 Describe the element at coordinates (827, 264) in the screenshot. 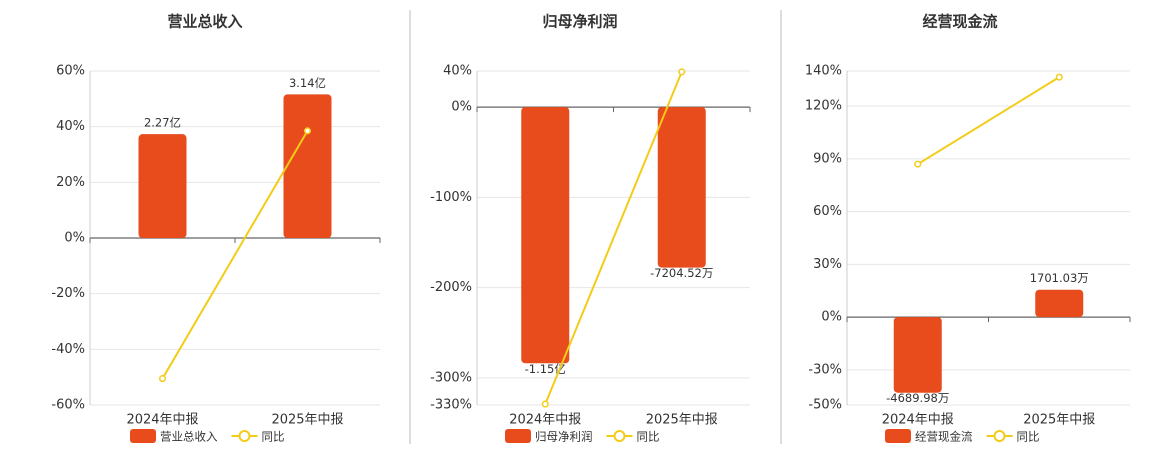

I see `y-tick-label: 30%` at that location.